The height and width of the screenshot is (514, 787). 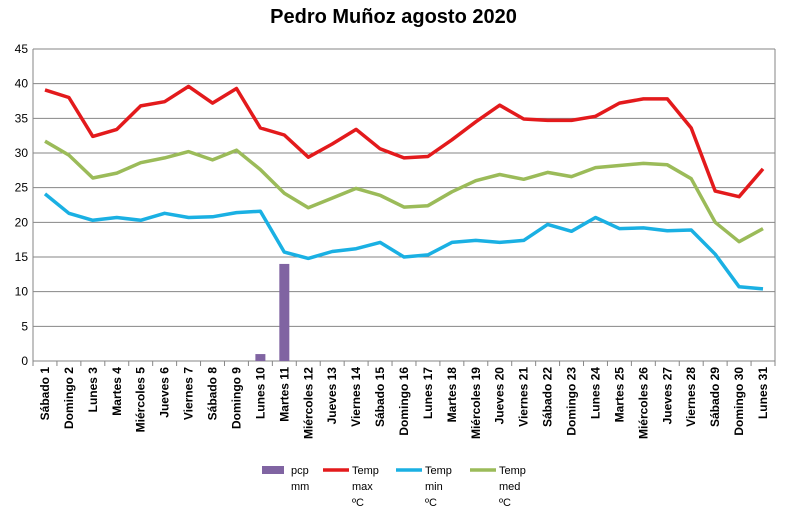 What do you see at coordinates (236, 398) in the screenshot?
I see `x-tick-label: Domingo 9` at bounding box center [236, 398].